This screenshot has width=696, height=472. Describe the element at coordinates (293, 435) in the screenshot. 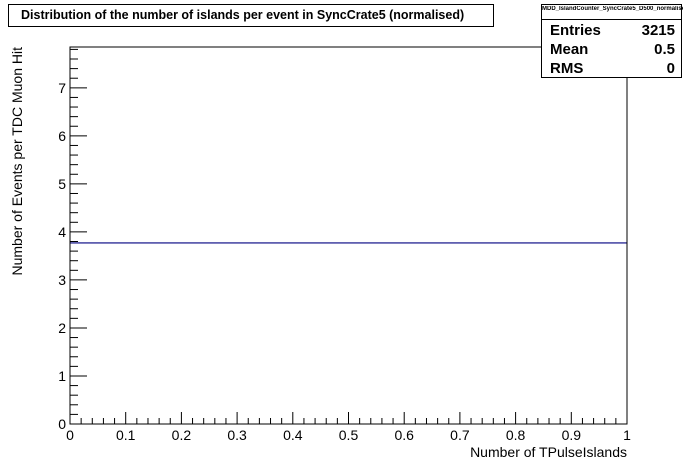

I see `x-tick-label: 0.4` at that location.